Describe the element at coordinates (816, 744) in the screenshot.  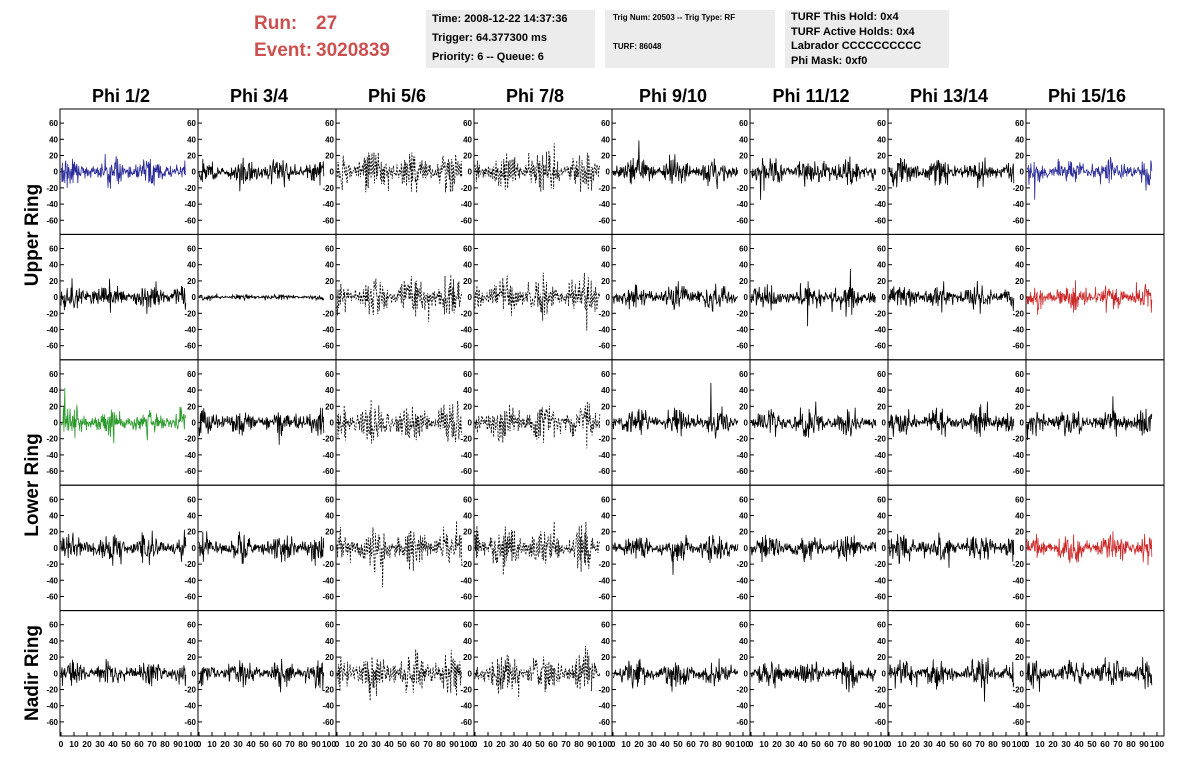
I see `x-tick-label: 50` at that location.